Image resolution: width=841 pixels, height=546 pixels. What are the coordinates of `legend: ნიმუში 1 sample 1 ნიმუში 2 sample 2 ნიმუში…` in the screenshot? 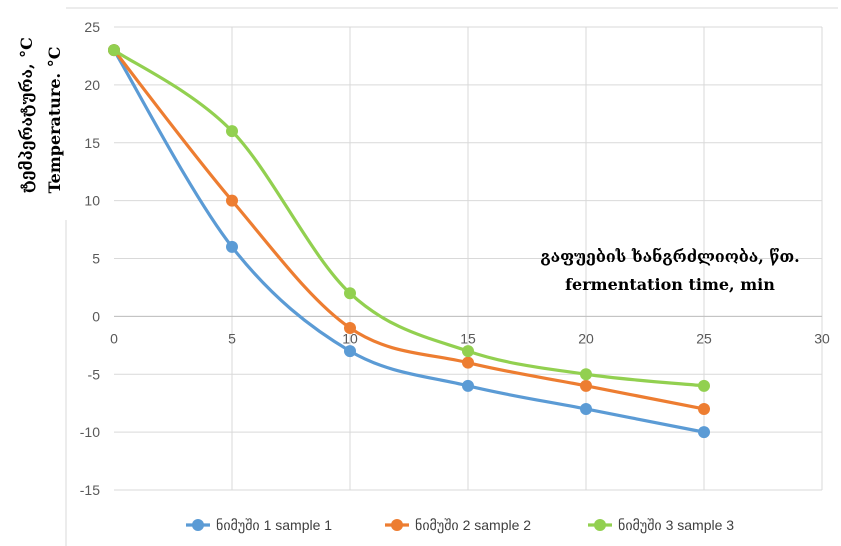 It's located at (460, 525).